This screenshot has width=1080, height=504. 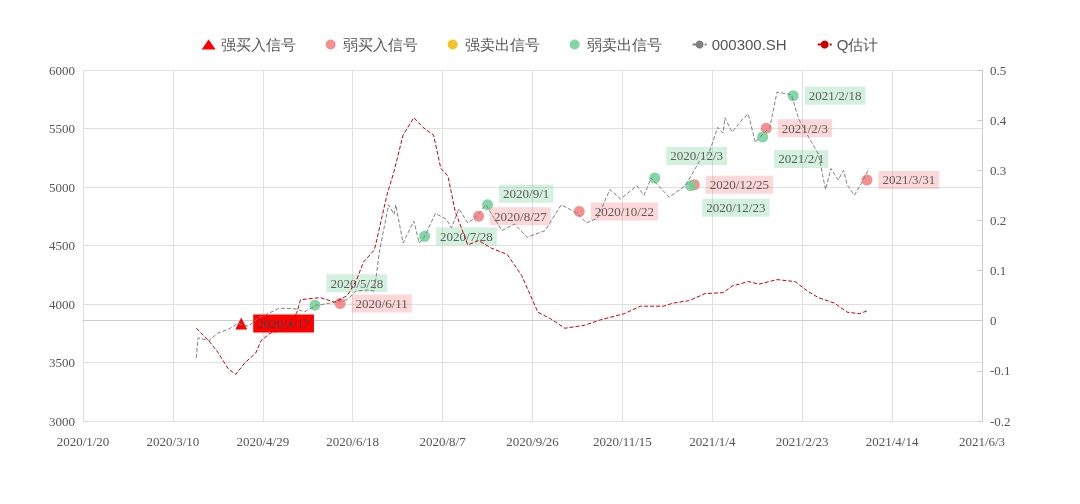 I want to click on x-tick-label: 2021/1/4, so click(x=712, y=441).